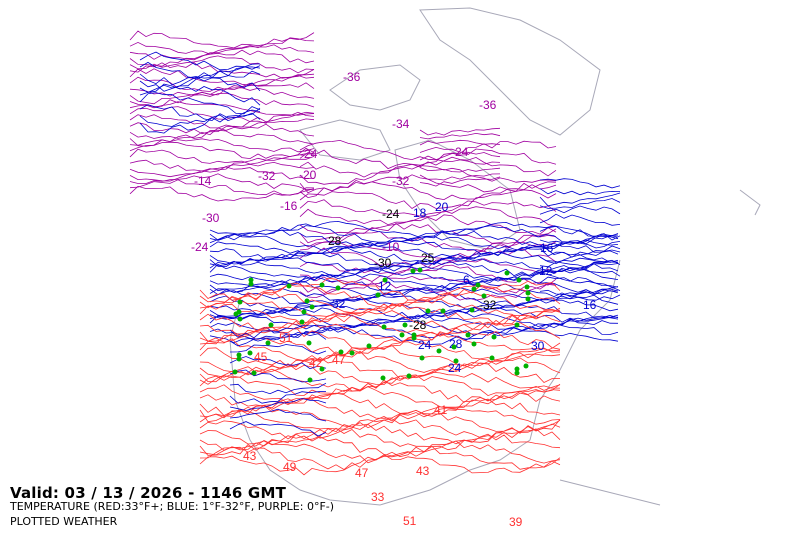 The width and height of the screenshot is (788, 536). I want to click on temperature-label-purple: -10, so click(391, 247).